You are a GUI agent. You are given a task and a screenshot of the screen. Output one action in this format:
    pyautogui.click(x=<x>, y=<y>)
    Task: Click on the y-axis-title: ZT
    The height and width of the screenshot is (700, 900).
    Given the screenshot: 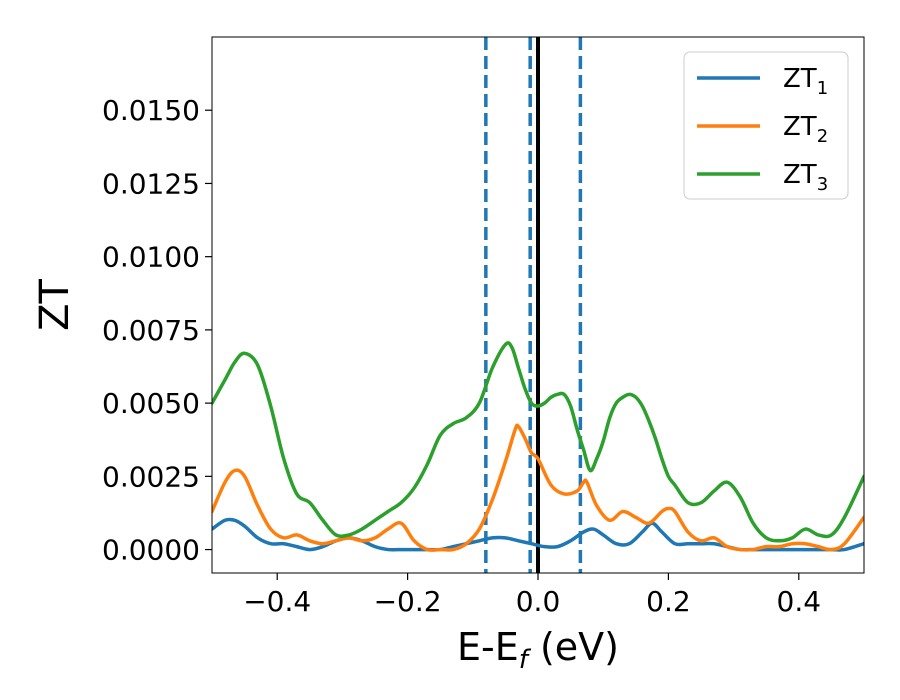 What is the action you would take?
    pyautogui.click(x=55, y=305)
    